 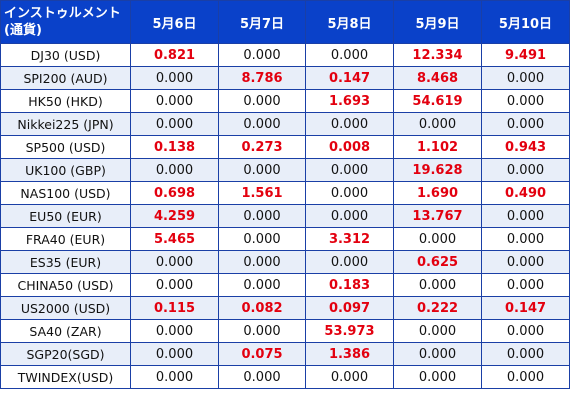 I want to click on value-cell: 8.786, so click(x=262, y=78).